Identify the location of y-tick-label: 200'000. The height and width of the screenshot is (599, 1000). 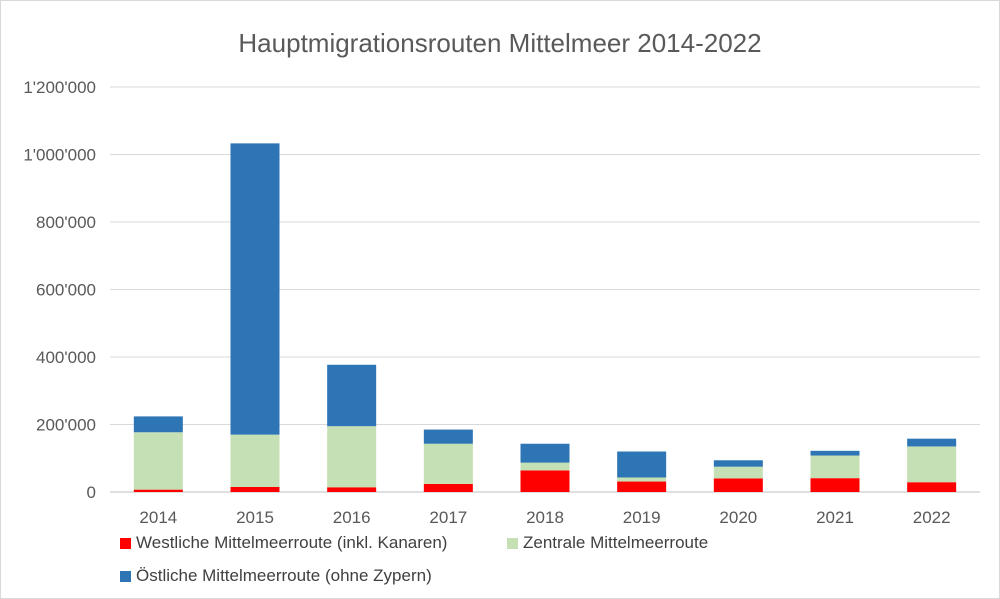
(66, 425).